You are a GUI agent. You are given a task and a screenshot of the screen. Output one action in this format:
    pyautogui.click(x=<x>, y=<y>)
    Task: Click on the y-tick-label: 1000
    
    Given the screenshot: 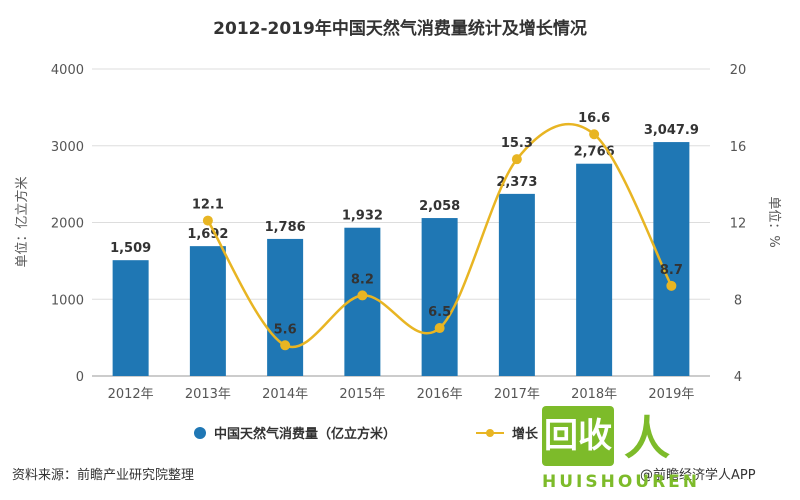 What is the action you would take?
    pyautogui.click(x=67, y=300)
    